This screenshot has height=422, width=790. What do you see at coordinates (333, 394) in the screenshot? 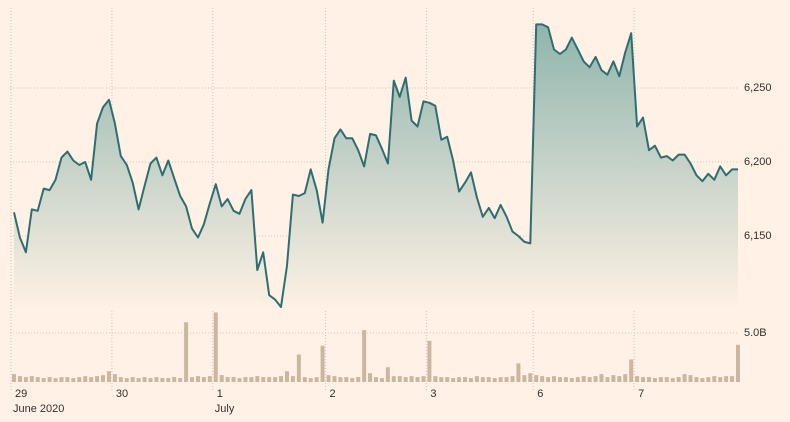
I see `x-tick-label: 2` at bounding box center [333, 394].